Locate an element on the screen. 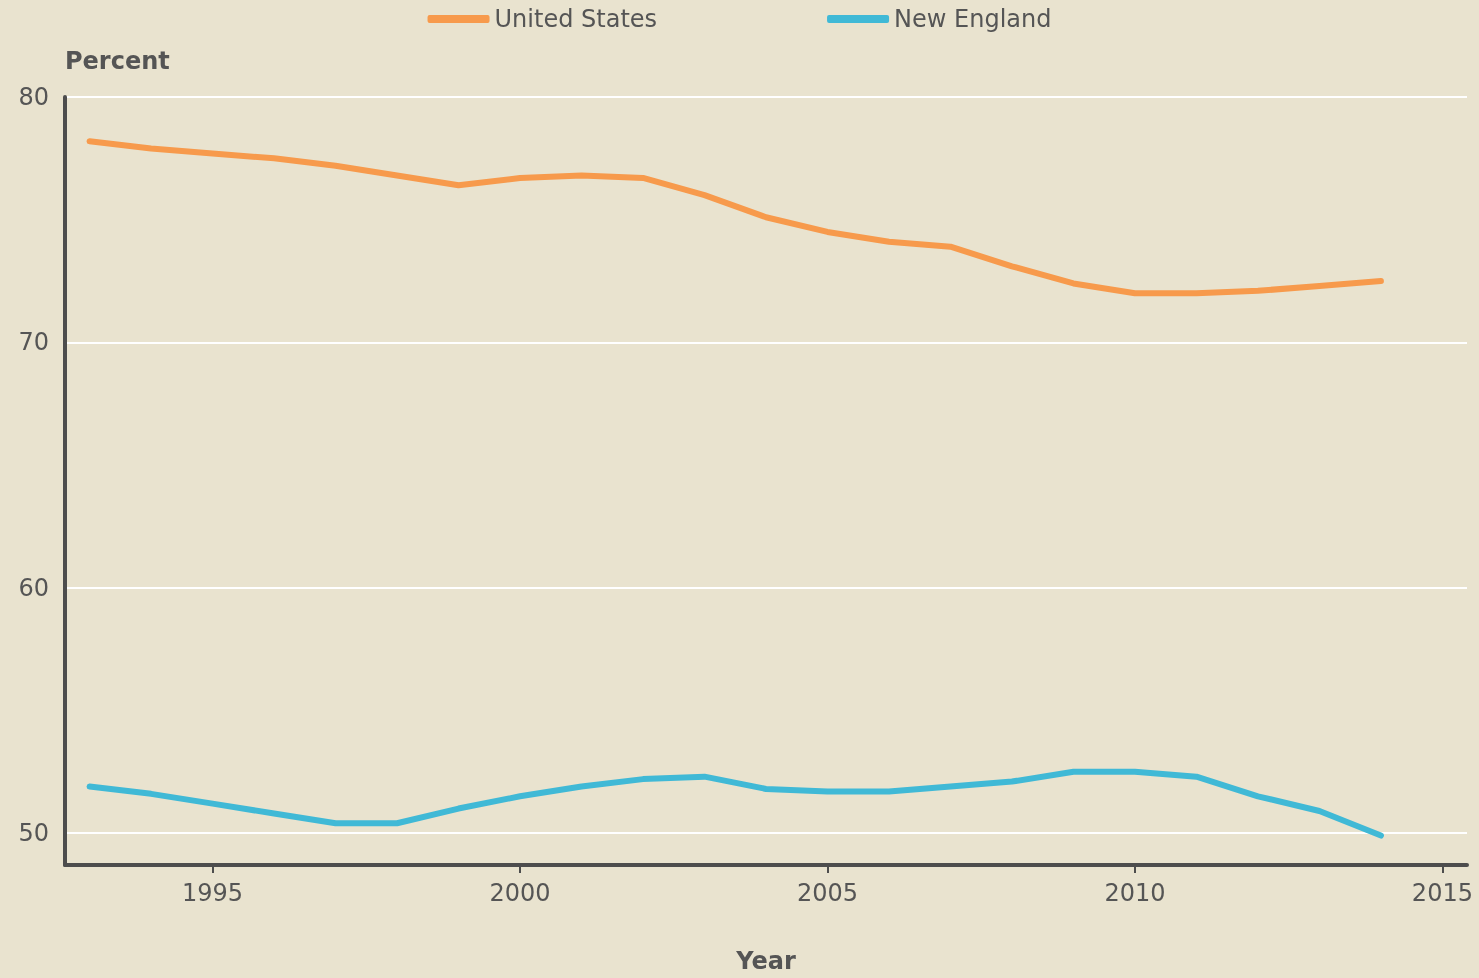  y-tick-label: 50 is located at coordinates (33, 833).